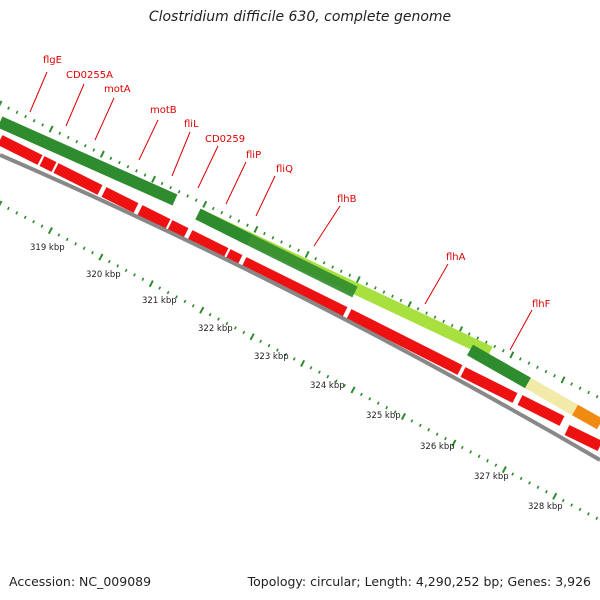 This screenshot has width=600, height=600. Describe the element at coordinates (103, 275) in the screenshot. I see `scale-label-320: 320 kbp` at that location.